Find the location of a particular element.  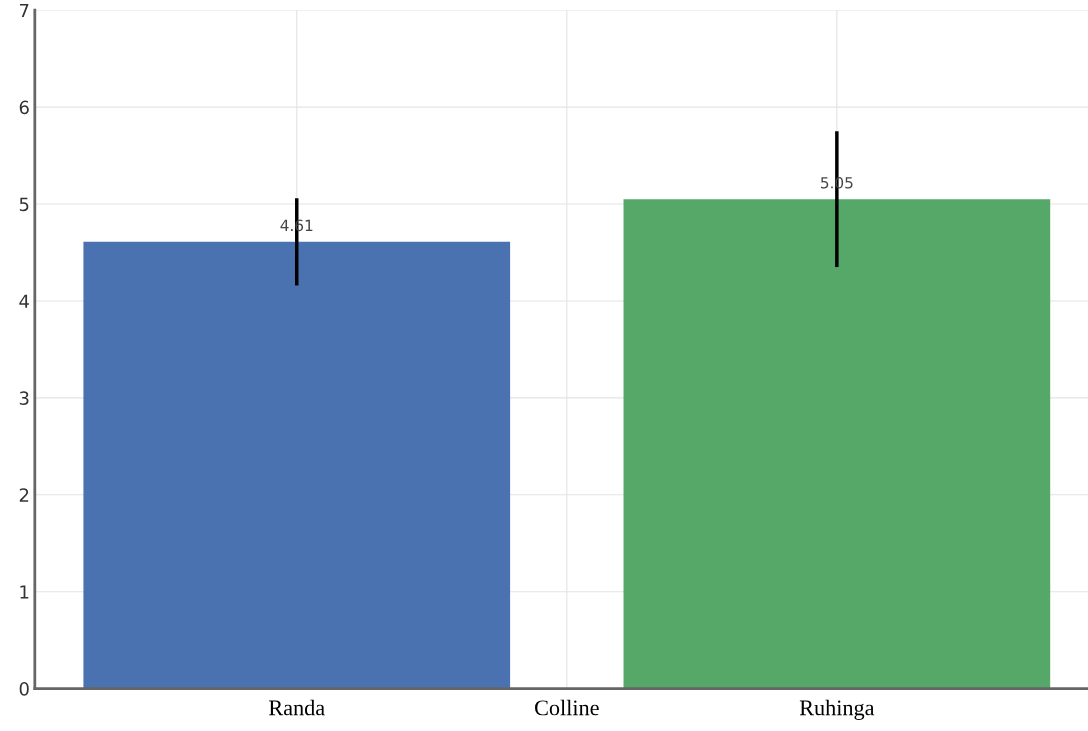

x-tick-label: Ruhinga is located at coordinates (837, 709).